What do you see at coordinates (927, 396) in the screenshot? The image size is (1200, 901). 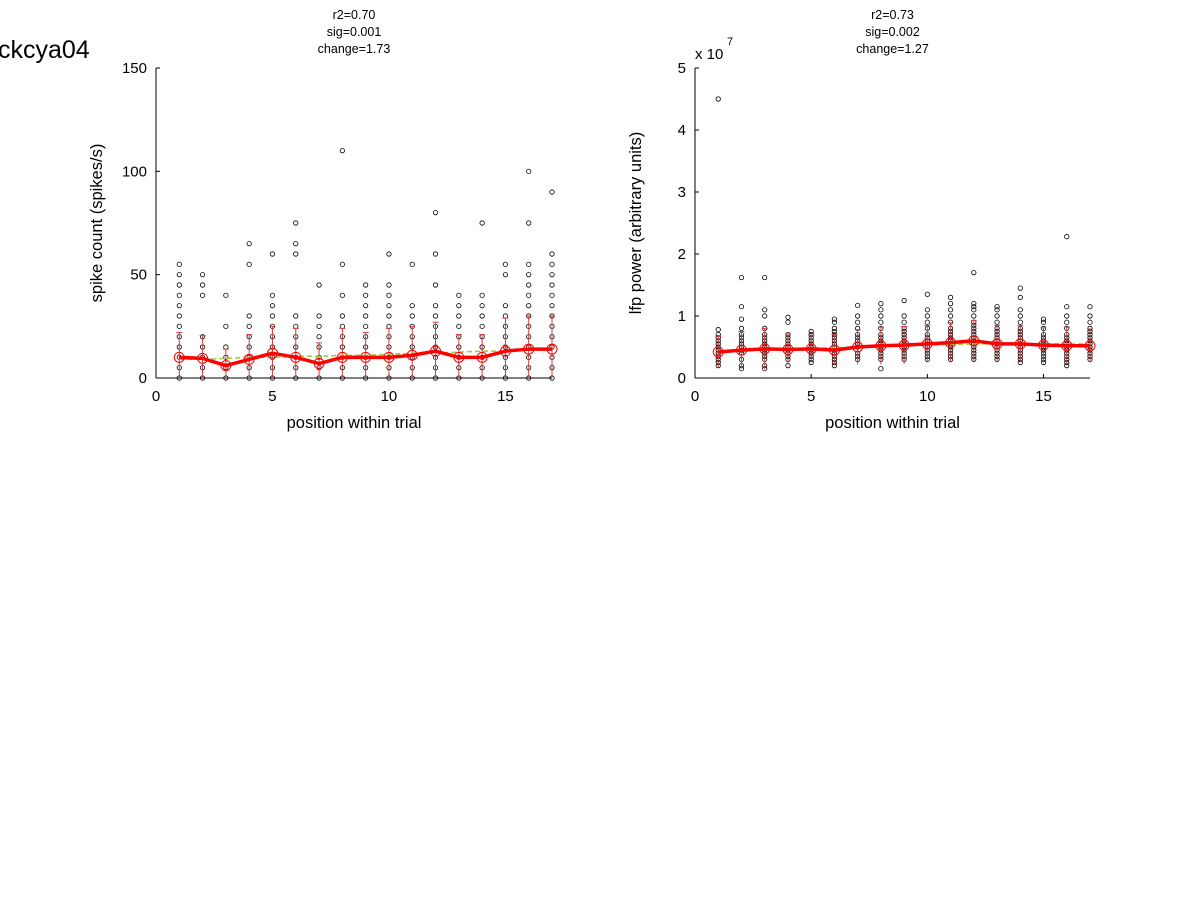 I see `x-tick-label: 10` at bounding box center [927, 396].